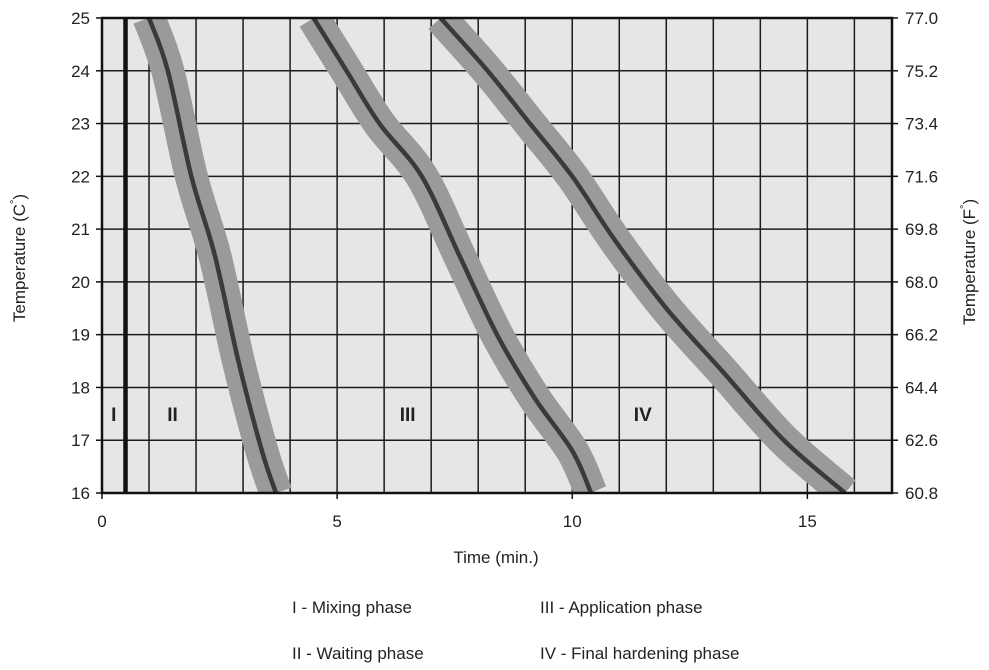 This screenshot has height=670, width=989. I want to click on left-axis-label-close: ), so click(19, 197).